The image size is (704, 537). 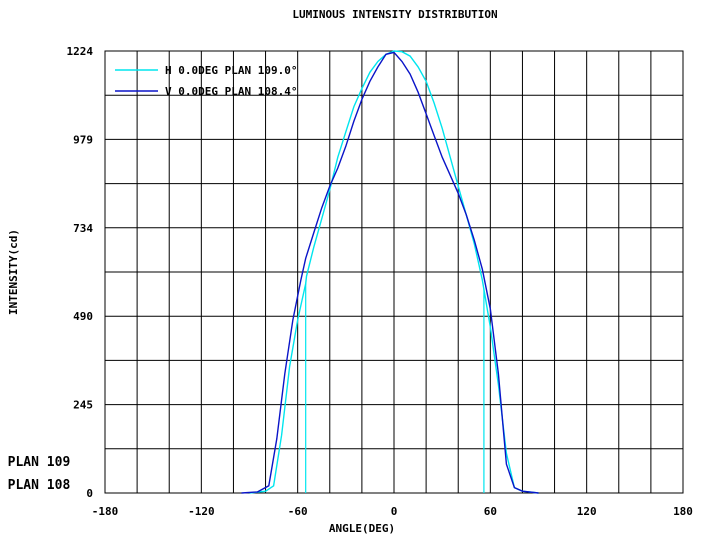 I want to click on x-tick-label: 120, so click(x=587, y=511).